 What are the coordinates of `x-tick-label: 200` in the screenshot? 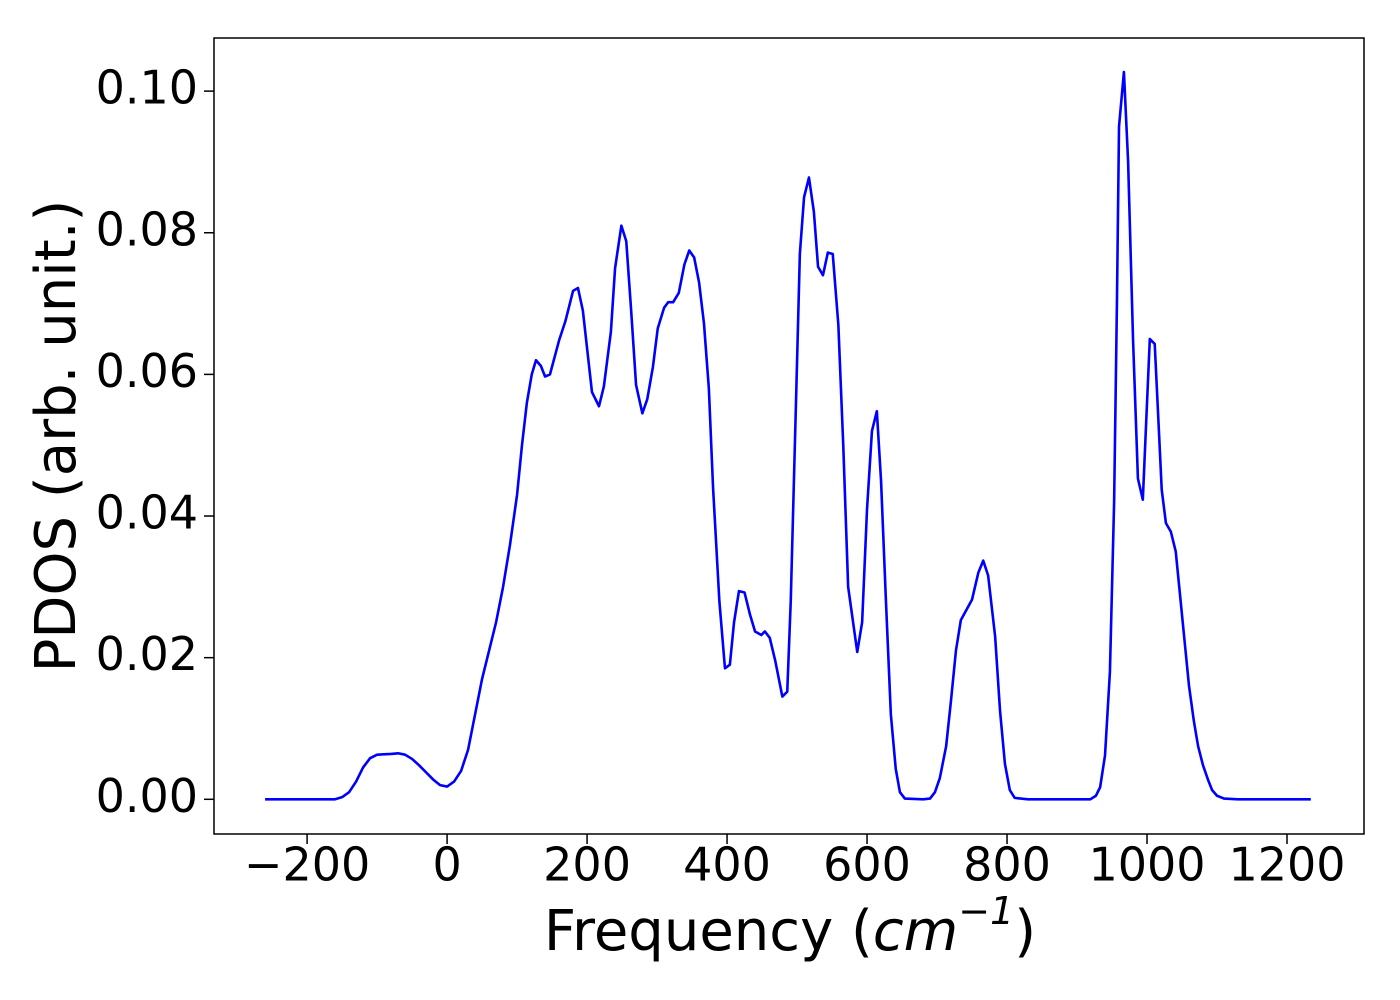 It's located at (587, 865).